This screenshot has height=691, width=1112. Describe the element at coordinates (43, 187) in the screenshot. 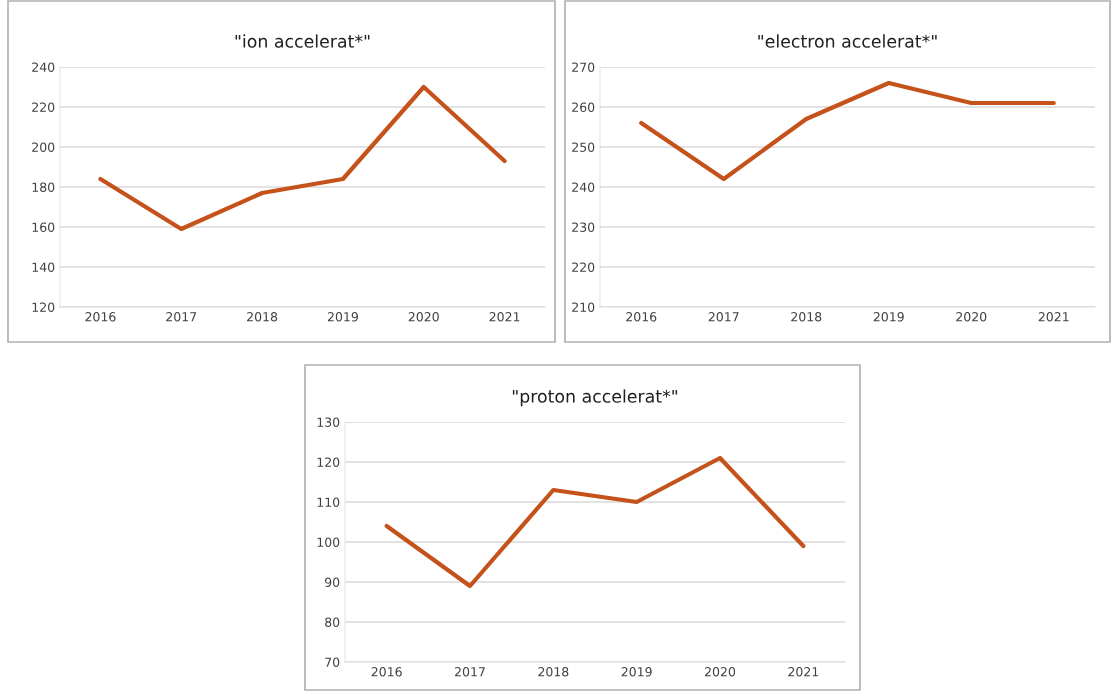

I see `y-tick-label: 180` at that location.